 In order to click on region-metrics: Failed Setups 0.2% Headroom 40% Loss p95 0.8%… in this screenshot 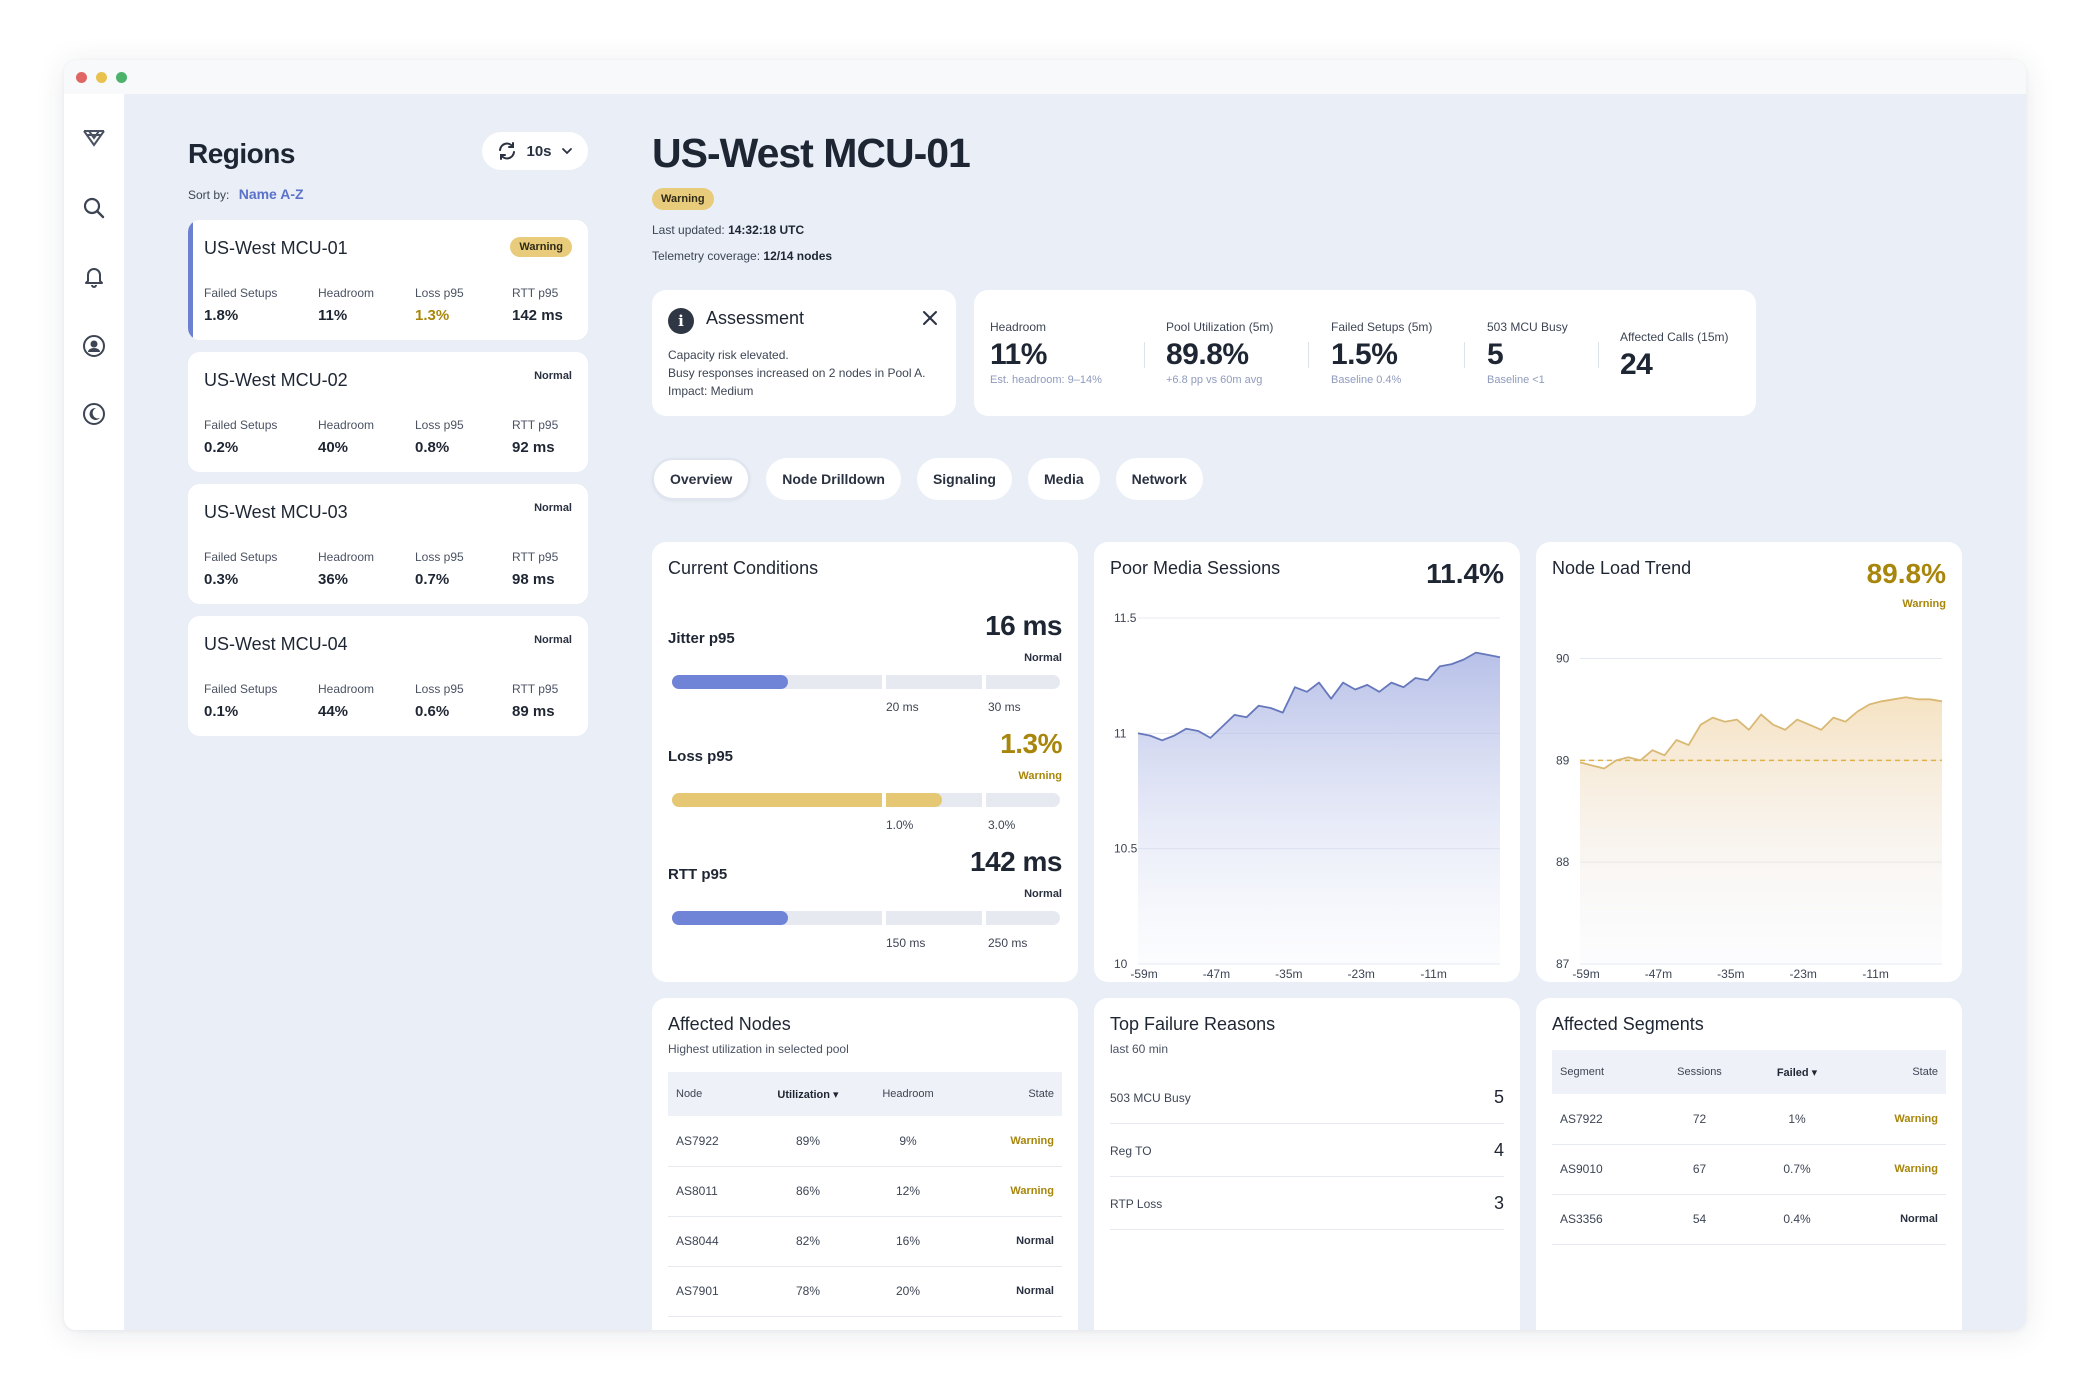, I will do `click(388, 437)`.